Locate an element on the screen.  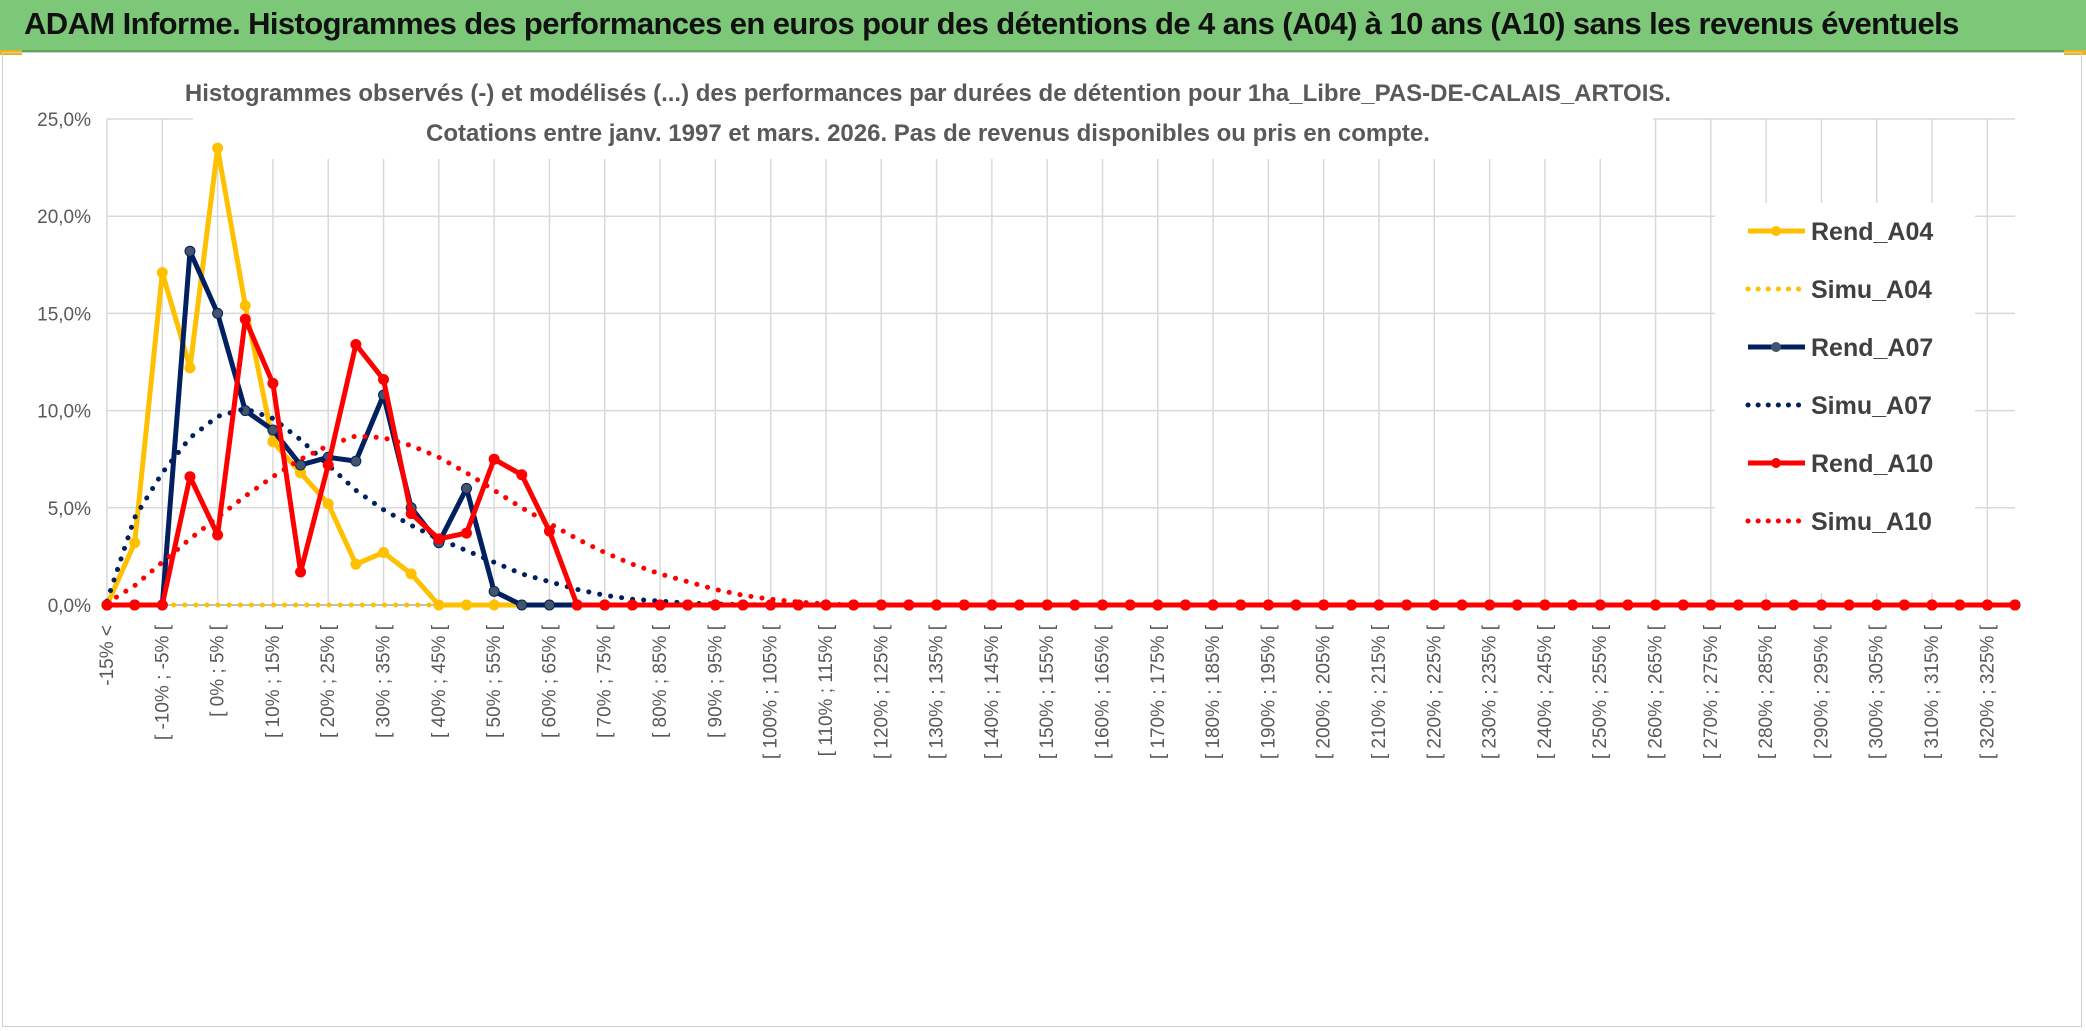
x-tick-label: [ 250% ; 255% [ is located at coordinates (1600, 691).